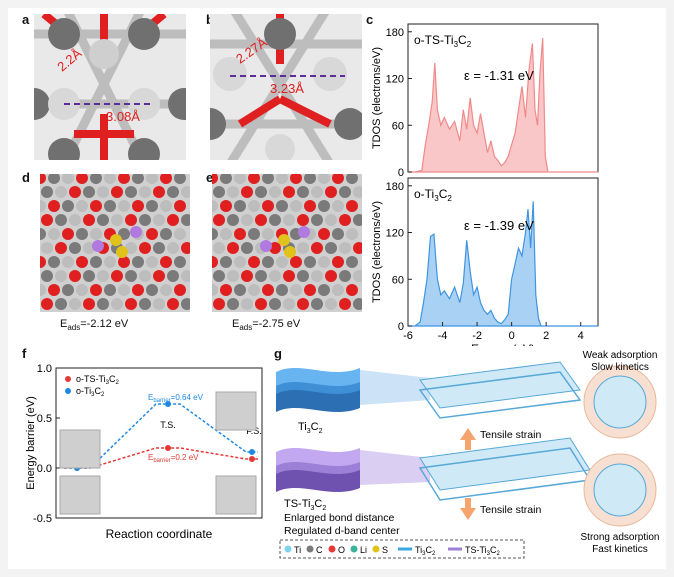  I want to click on y-tick-label: 1.0, so click(44, 369).